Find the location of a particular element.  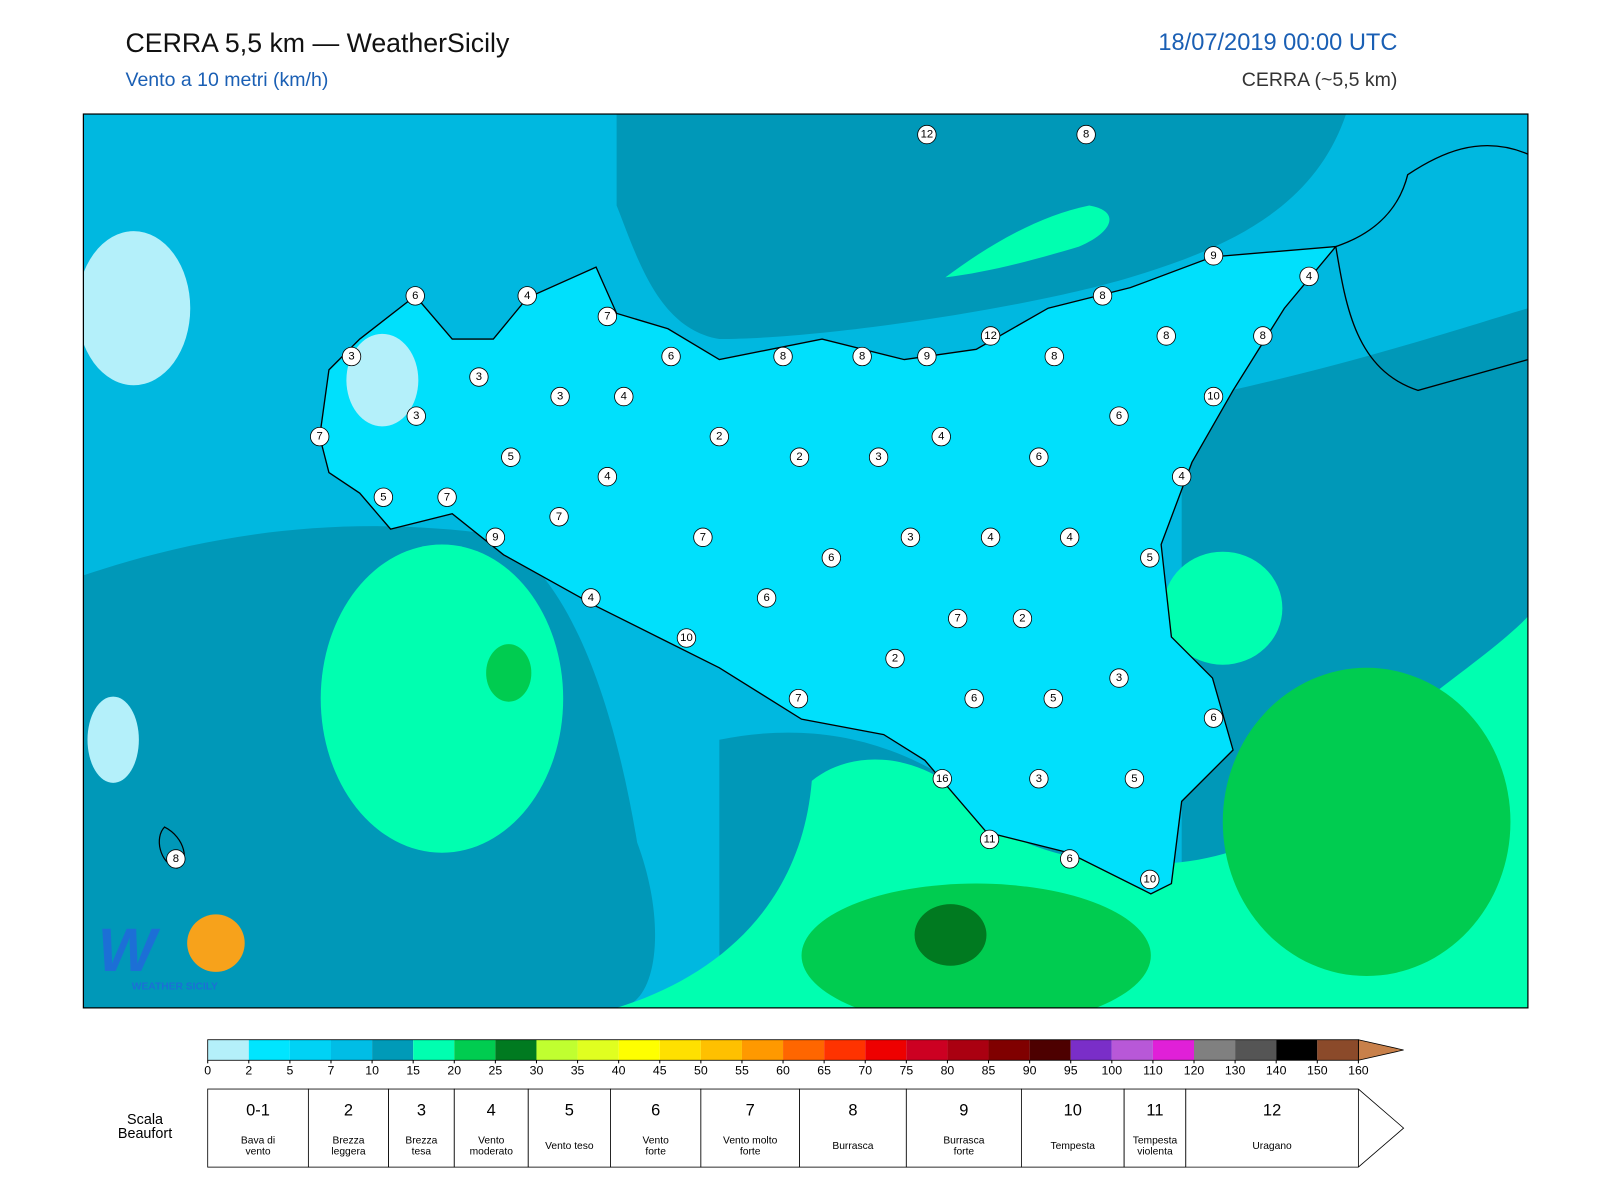

beaufort-force: 0-1 is located at coordinates (258, 1111).